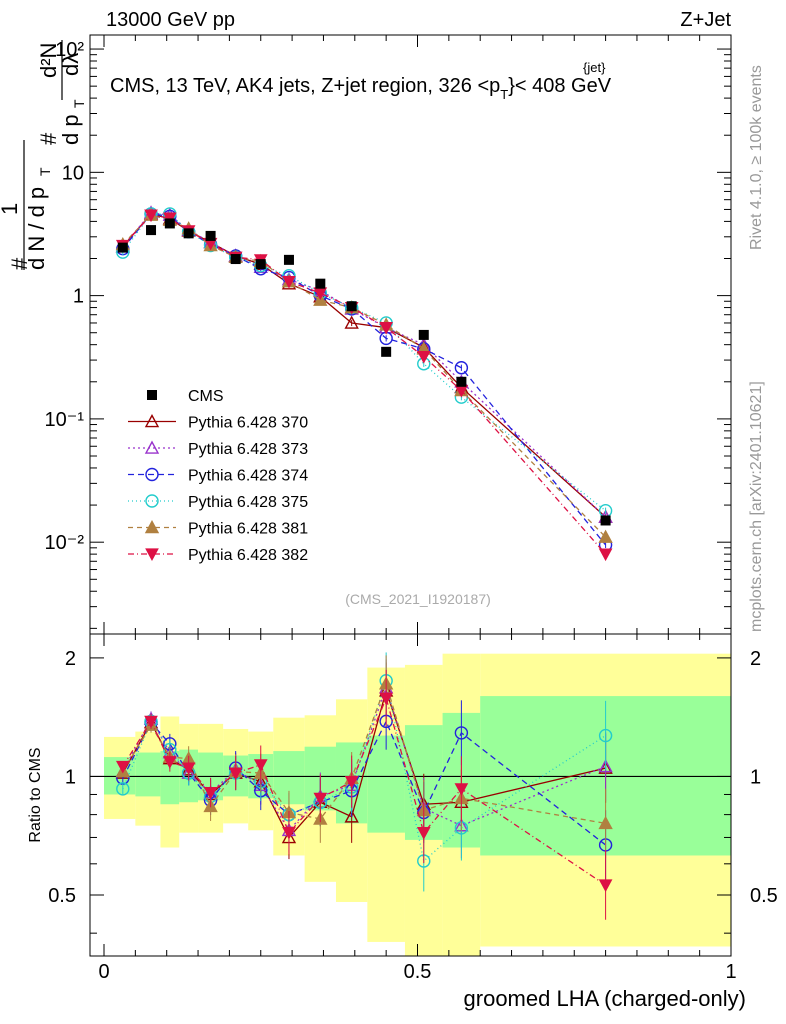  I want to click on top-ylabel: # 1 d N / d p T # d p T dλ d²N, so click(43, 155).